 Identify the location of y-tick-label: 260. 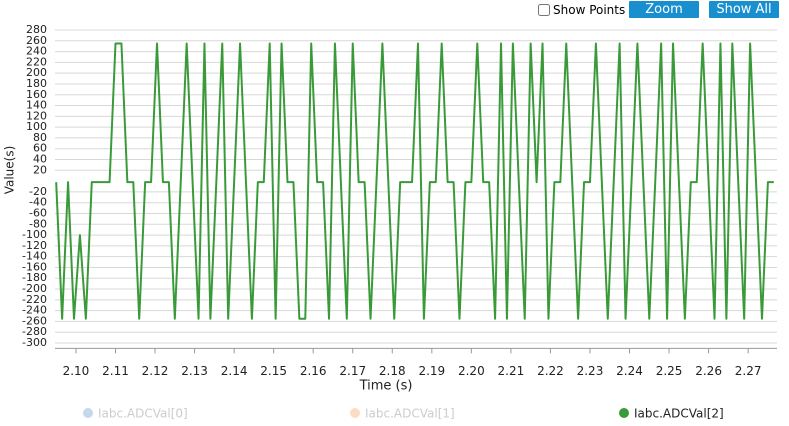
(36, 40).